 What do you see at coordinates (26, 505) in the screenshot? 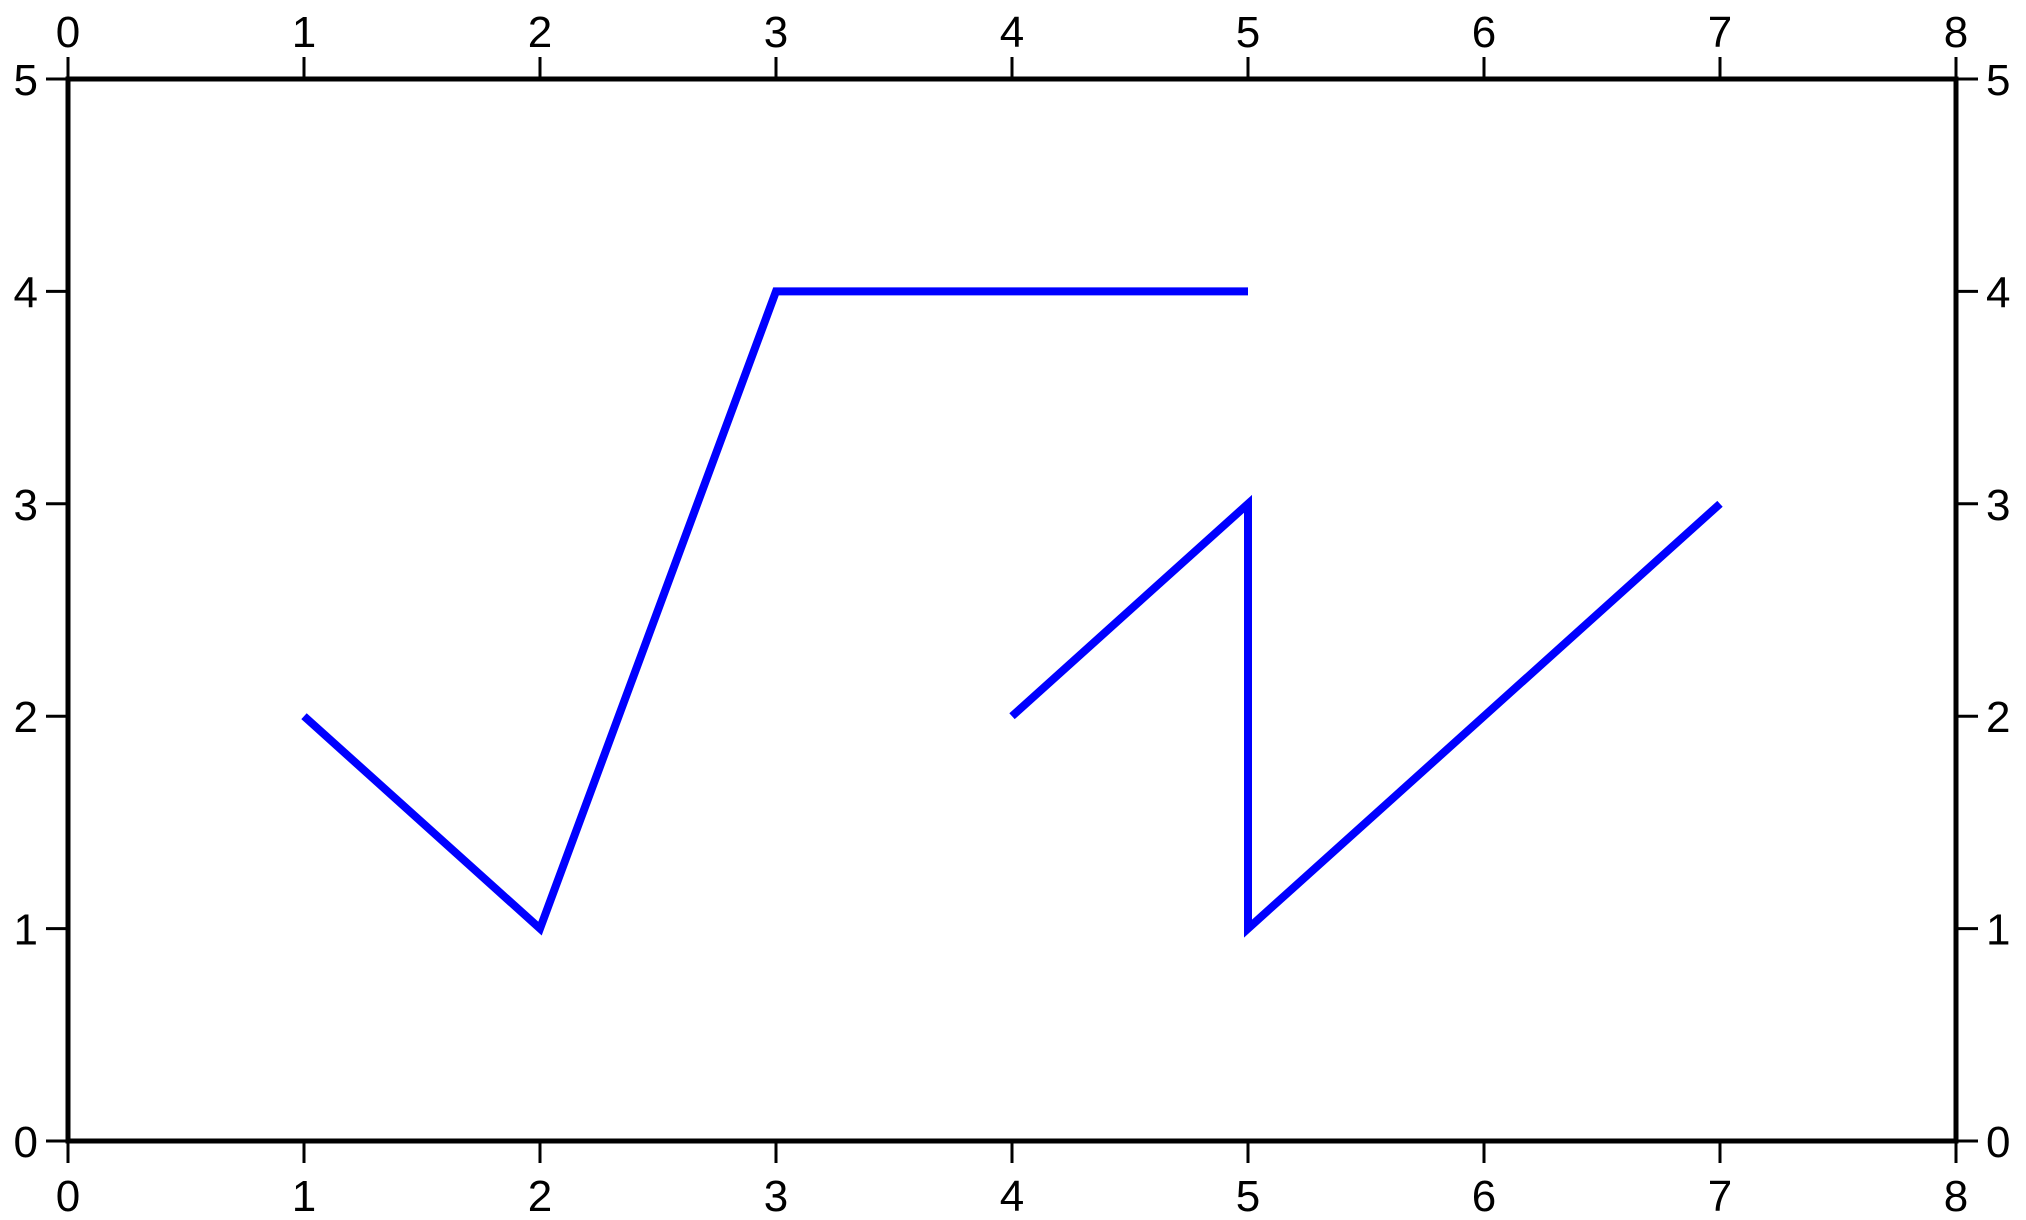
I see `y-tick-label-left: 3` at bounding box center [26, 505].